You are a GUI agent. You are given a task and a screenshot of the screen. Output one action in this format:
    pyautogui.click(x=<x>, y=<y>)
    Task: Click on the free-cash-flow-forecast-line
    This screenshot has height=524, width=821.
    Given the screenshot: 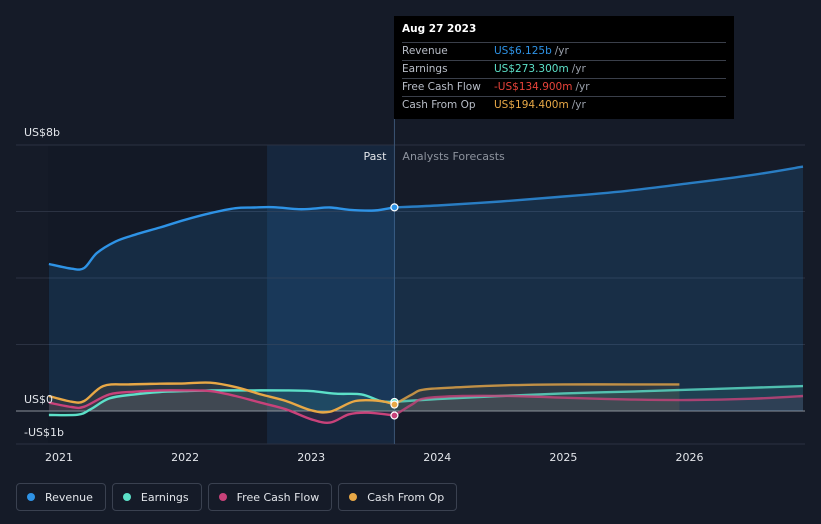 What is the action you would take?
    pyautogui.click(x=598, y=405)
    